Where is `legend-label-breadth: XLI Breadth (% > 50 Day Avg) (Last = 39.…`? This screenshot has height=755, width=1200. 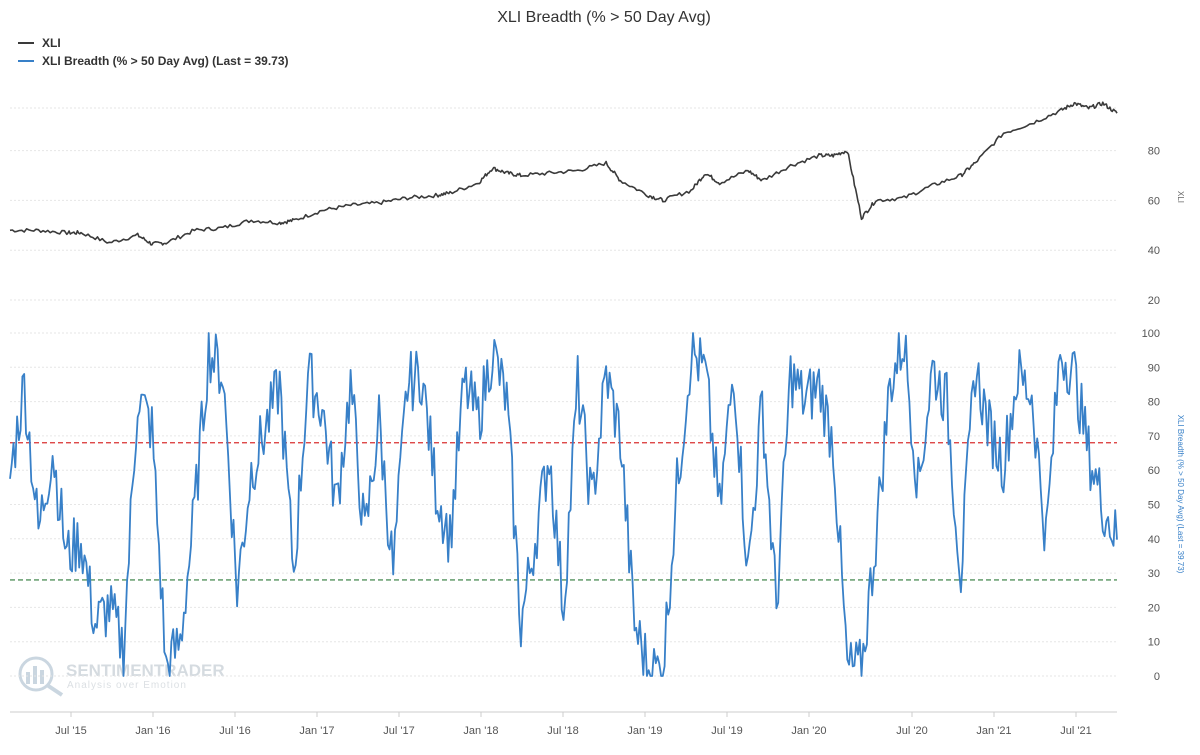
legend-label-breadth: XLI Breadth (% > 50 Day Avg) (Last = 39.… is located at coordinates (165, 61).